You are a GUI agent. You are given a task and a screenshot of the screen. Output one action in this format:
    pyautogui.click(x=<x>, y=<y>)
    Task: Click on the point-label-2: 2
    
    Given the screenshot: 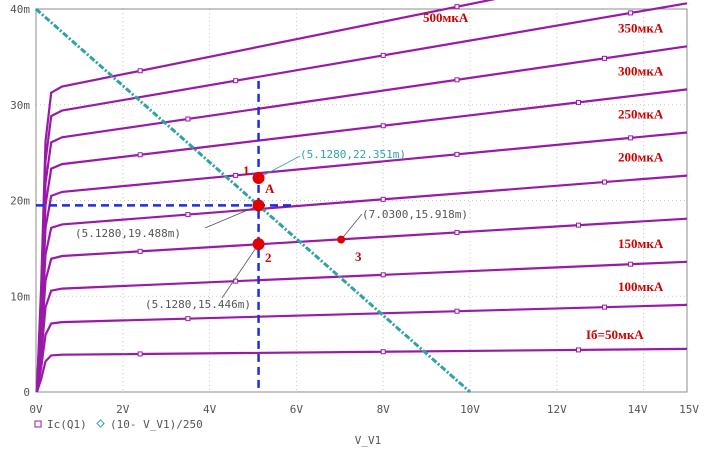 What is the action you would take?
    pyautogui.click(x=268, y=257)
    